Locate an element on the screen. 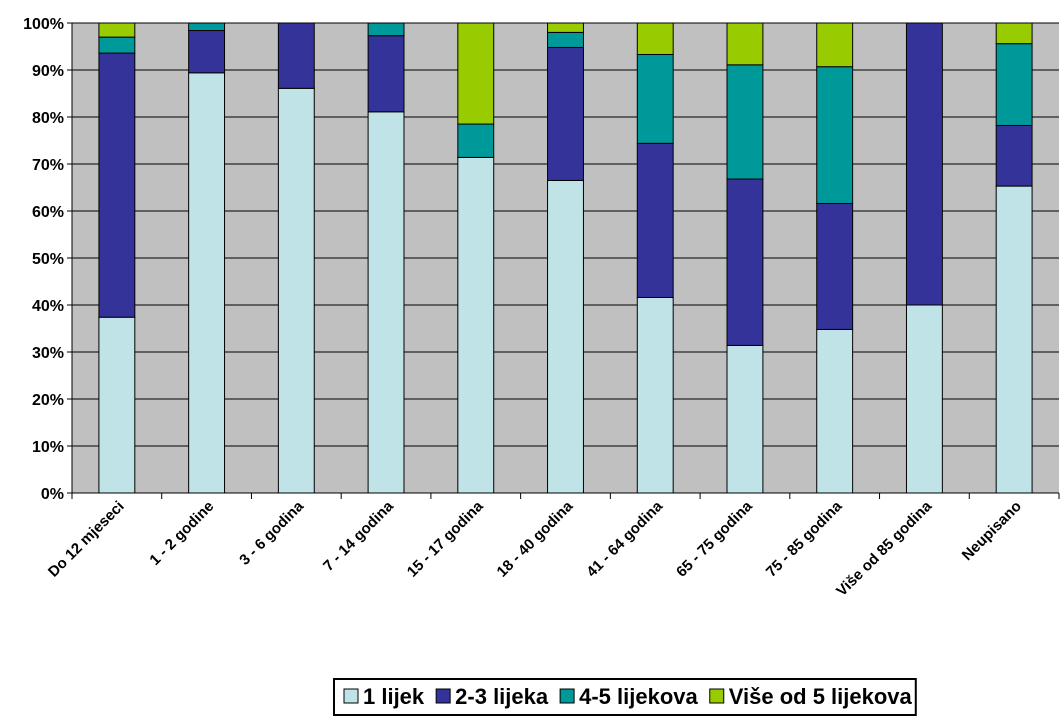 This screenshot has height=722, width=1060. y-tick-label: 60% is located at coordinates (48, 212).